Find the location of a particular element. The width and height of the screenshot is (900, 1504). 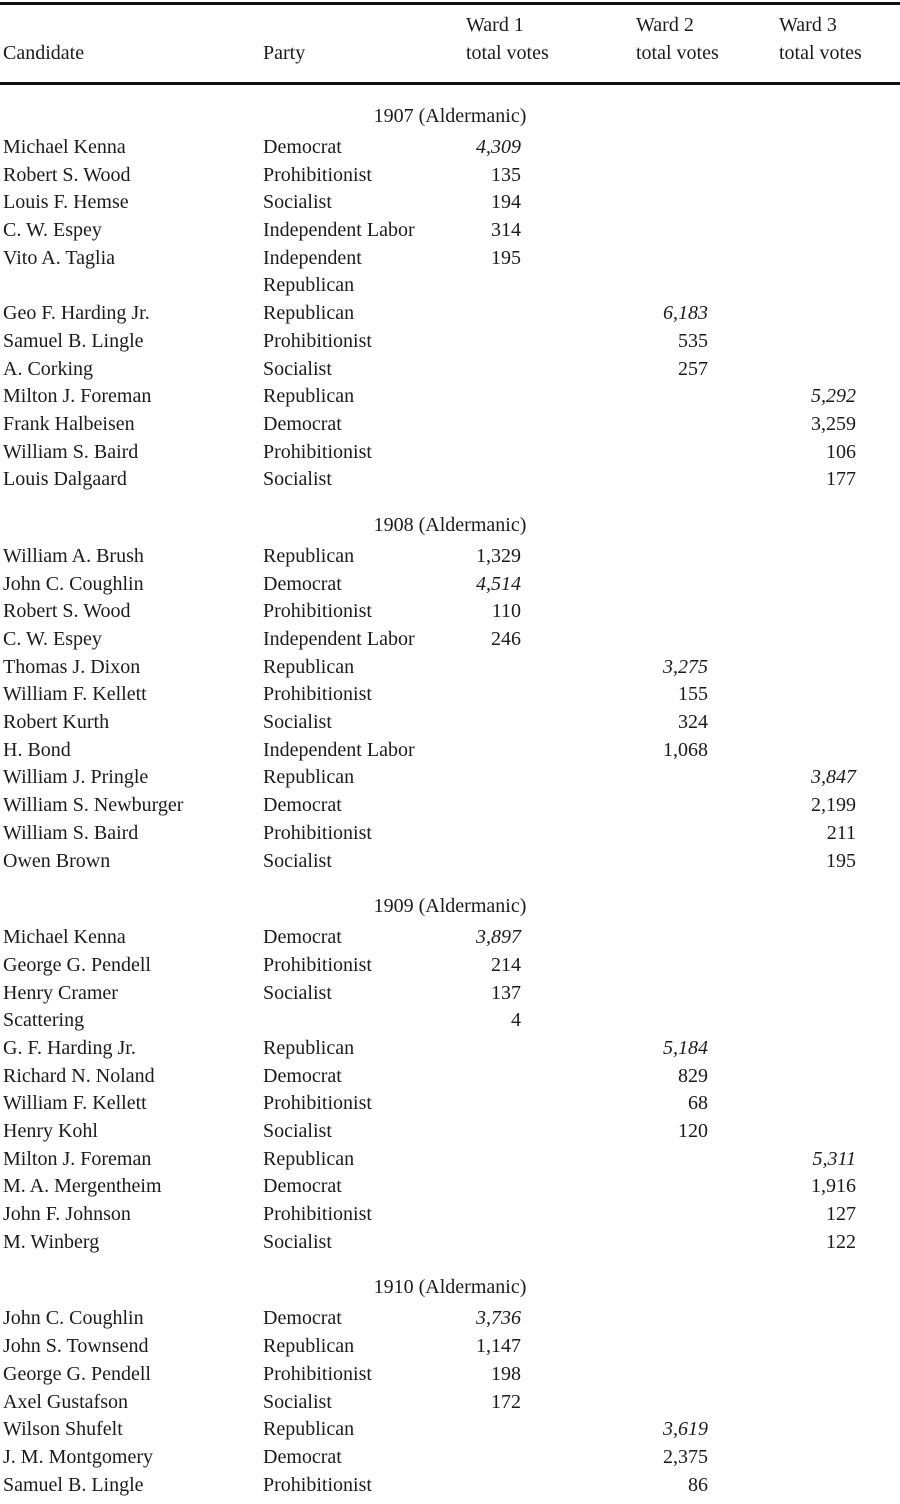

table-row: Henry Kohl Socialist 120 is located at coordinates (450, 1132).